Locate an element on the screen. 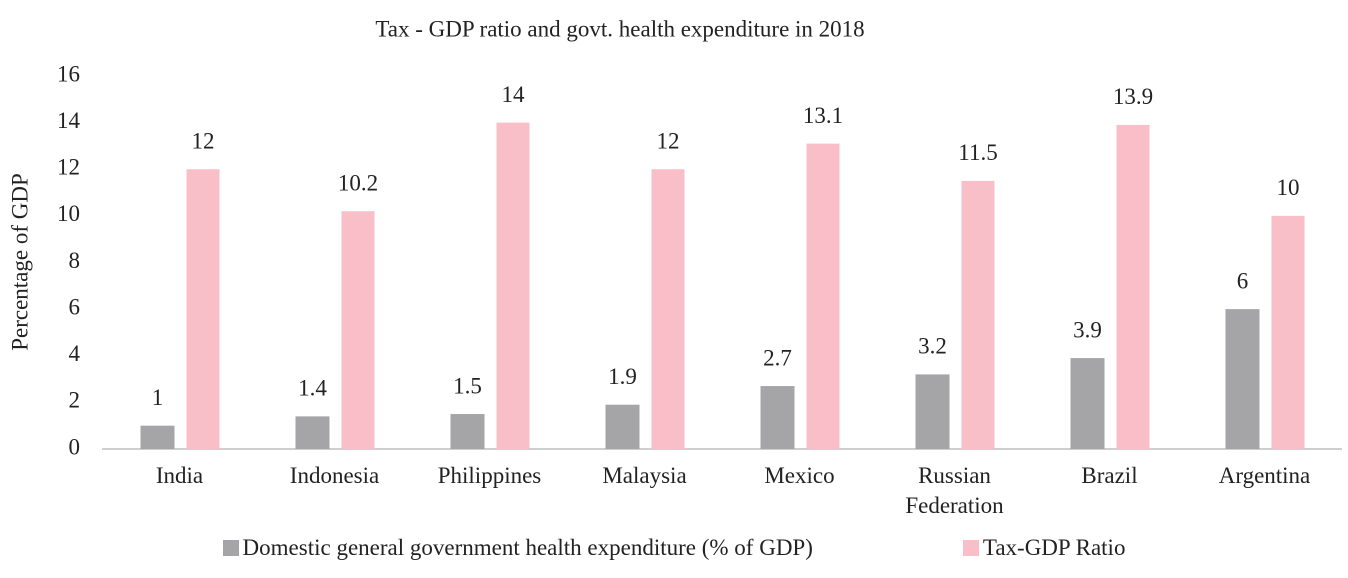 The image size is (1348, 578). data-label: 10 is located at coordinates (1288, 187).